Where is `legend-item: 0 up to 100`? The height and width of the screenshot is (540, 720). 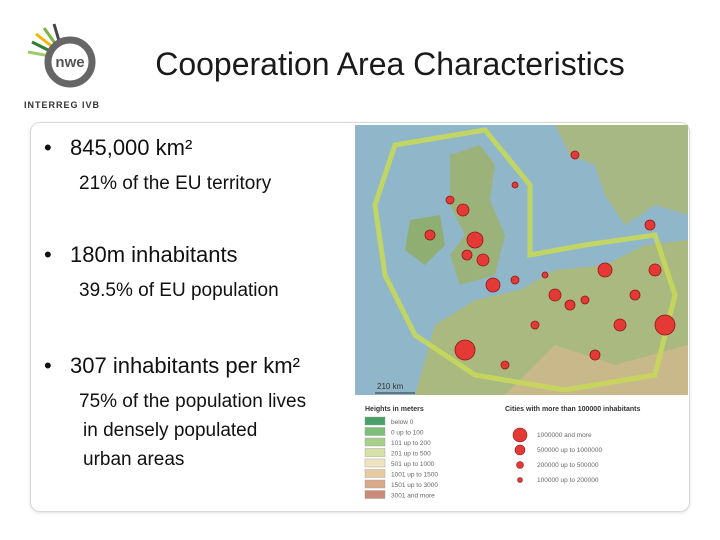 legend-item: 0 up to 100 is located at coordinates (407, 433).